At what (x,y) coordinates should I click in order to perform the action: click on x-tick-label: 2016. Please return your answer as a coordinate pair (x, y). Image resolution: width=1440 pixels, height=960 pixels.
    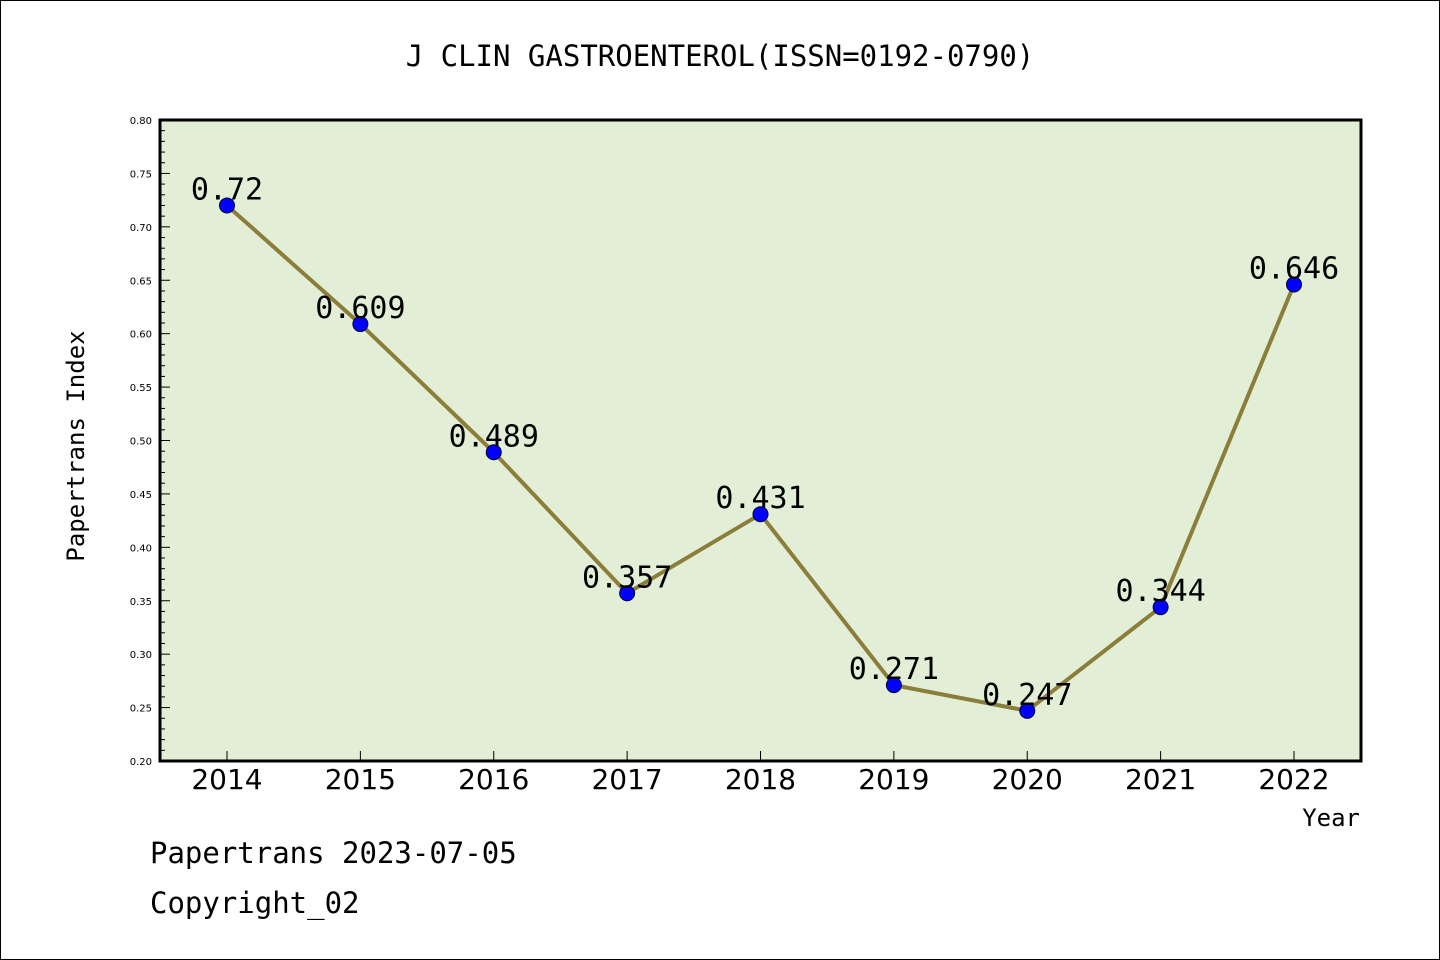
    Looking at the image, I should click on (493, 779).